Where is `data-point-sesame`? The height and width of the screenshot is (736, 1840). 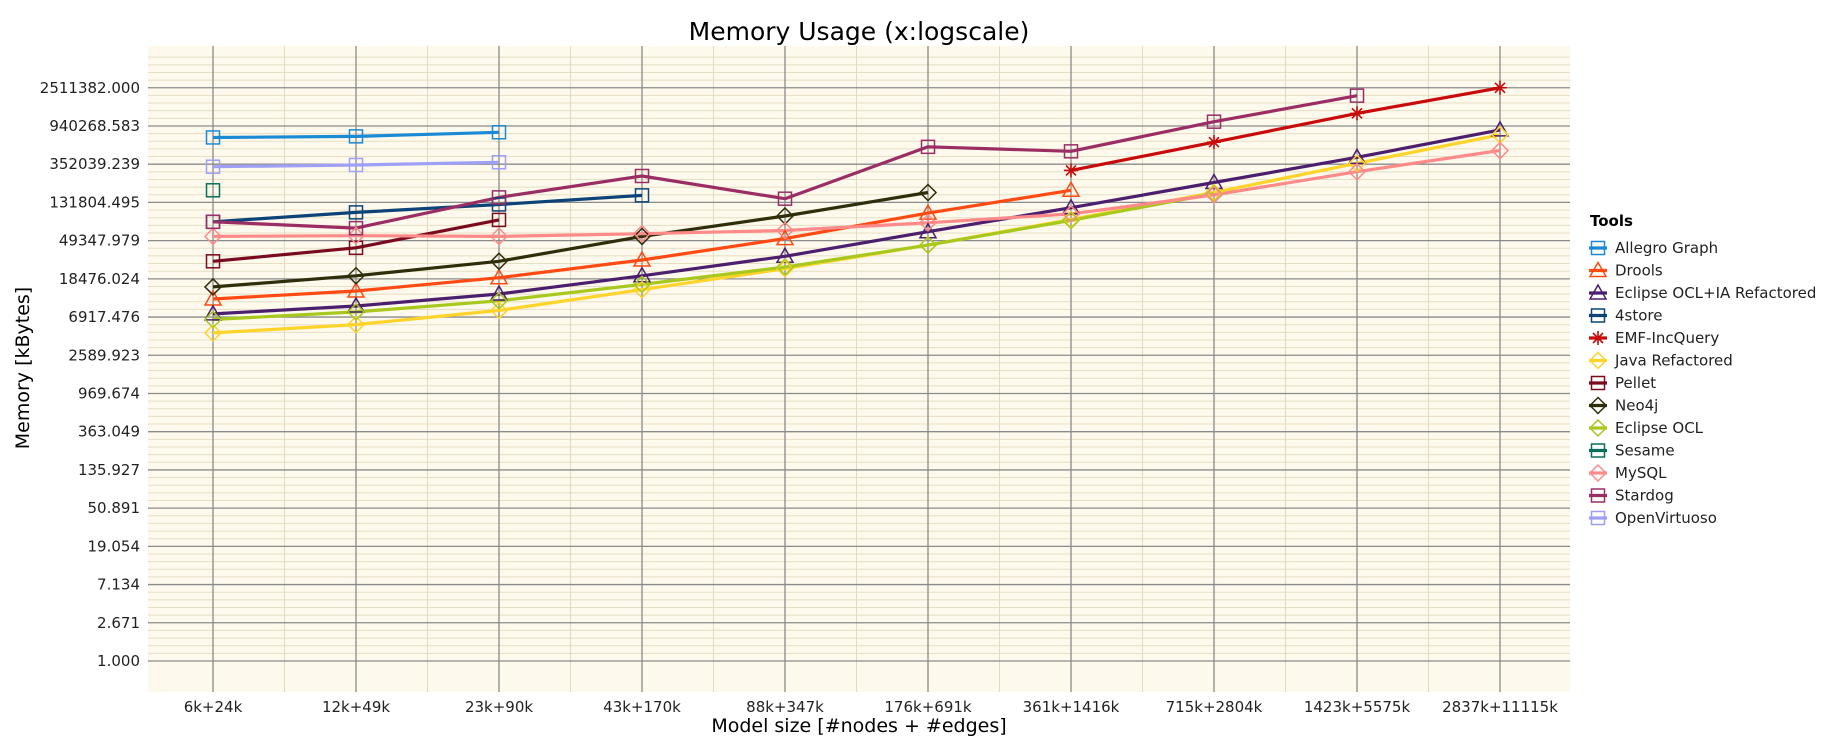
data-point-sesame is located at coordinates (213, 190).